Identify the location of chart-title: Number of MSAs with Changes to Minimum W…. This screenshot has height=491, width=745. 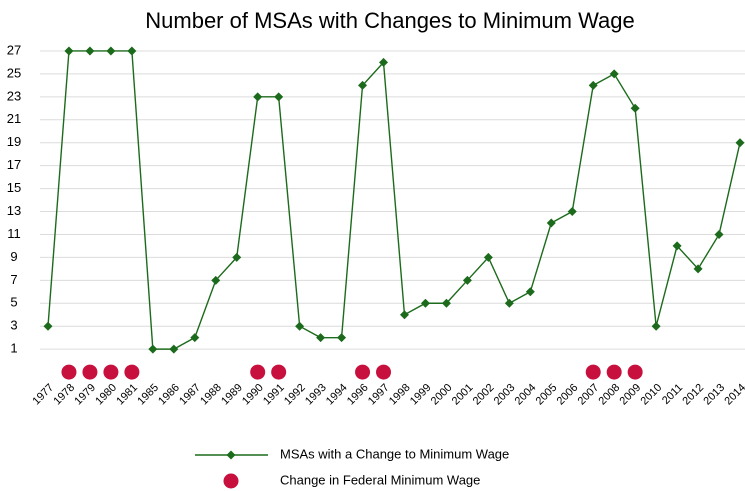
(389, 20).